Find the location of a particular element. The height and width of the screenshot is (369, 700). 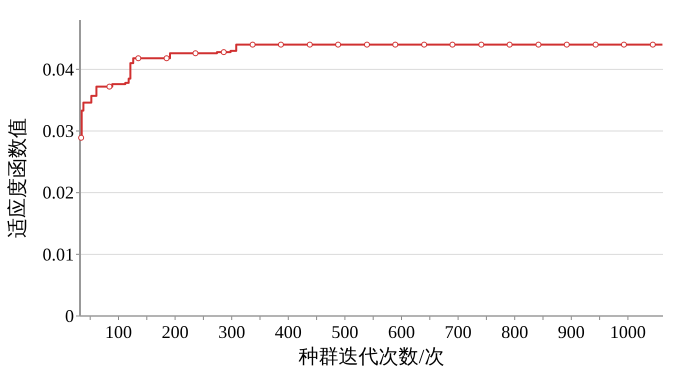

y-tick-label: 0.01 is located at coordinates (58, 254).